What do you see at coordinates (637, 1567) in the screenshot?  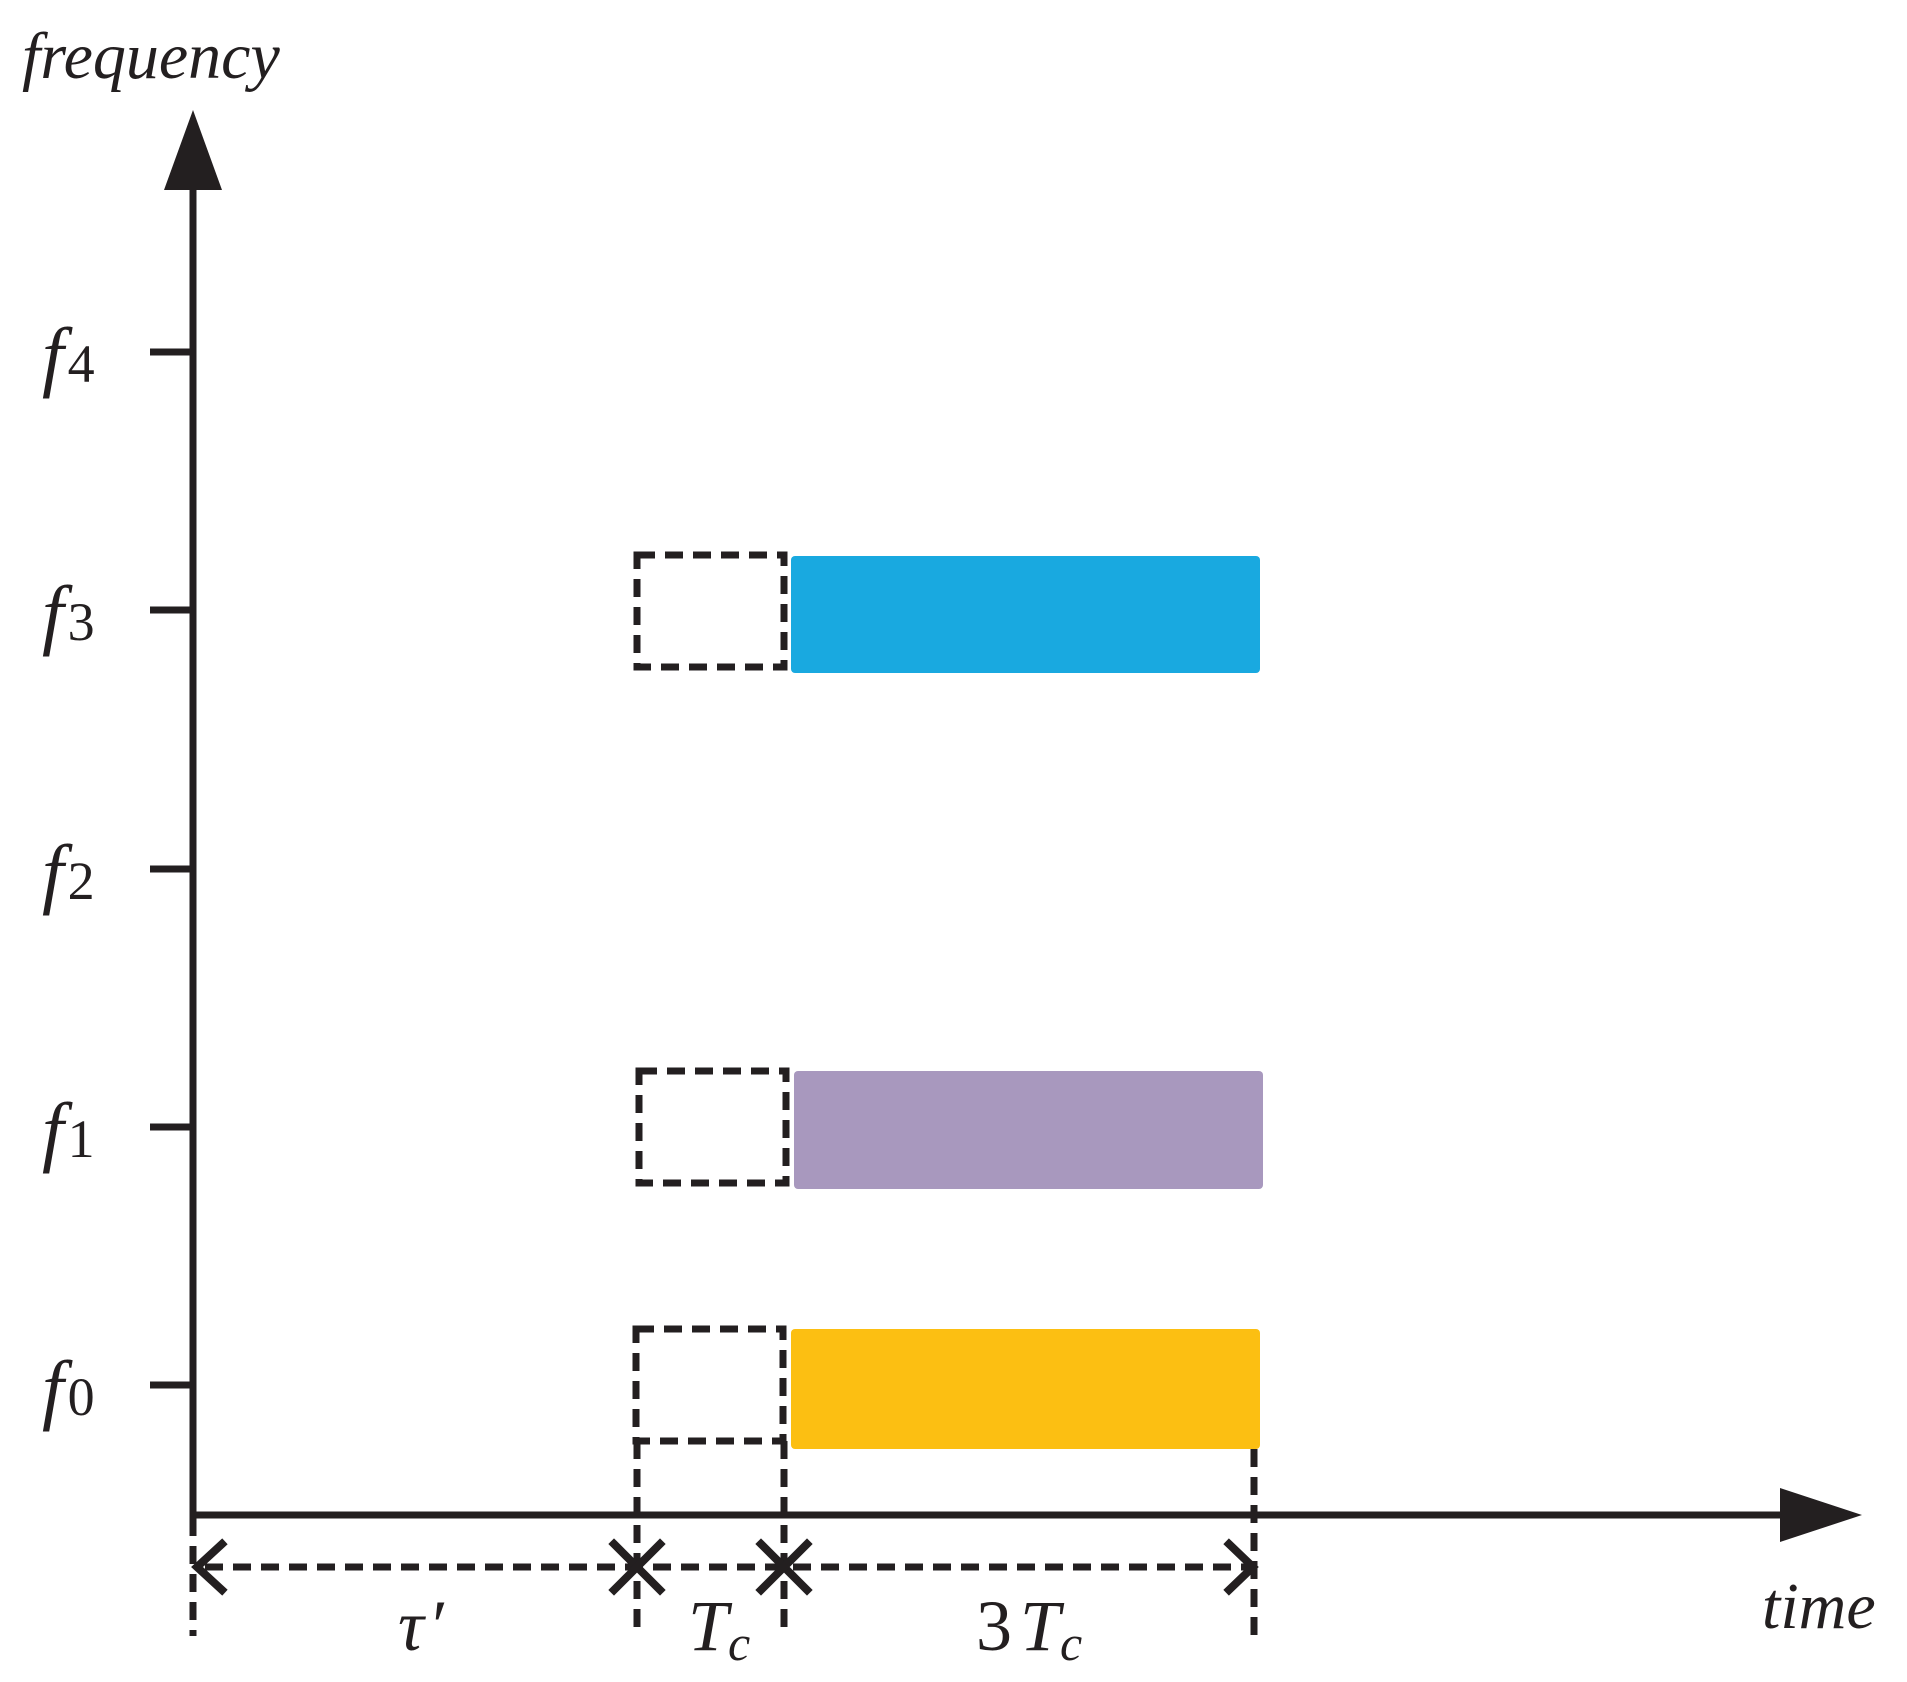 I see `cross-marker-tau` at bounding box center [637, 1567].